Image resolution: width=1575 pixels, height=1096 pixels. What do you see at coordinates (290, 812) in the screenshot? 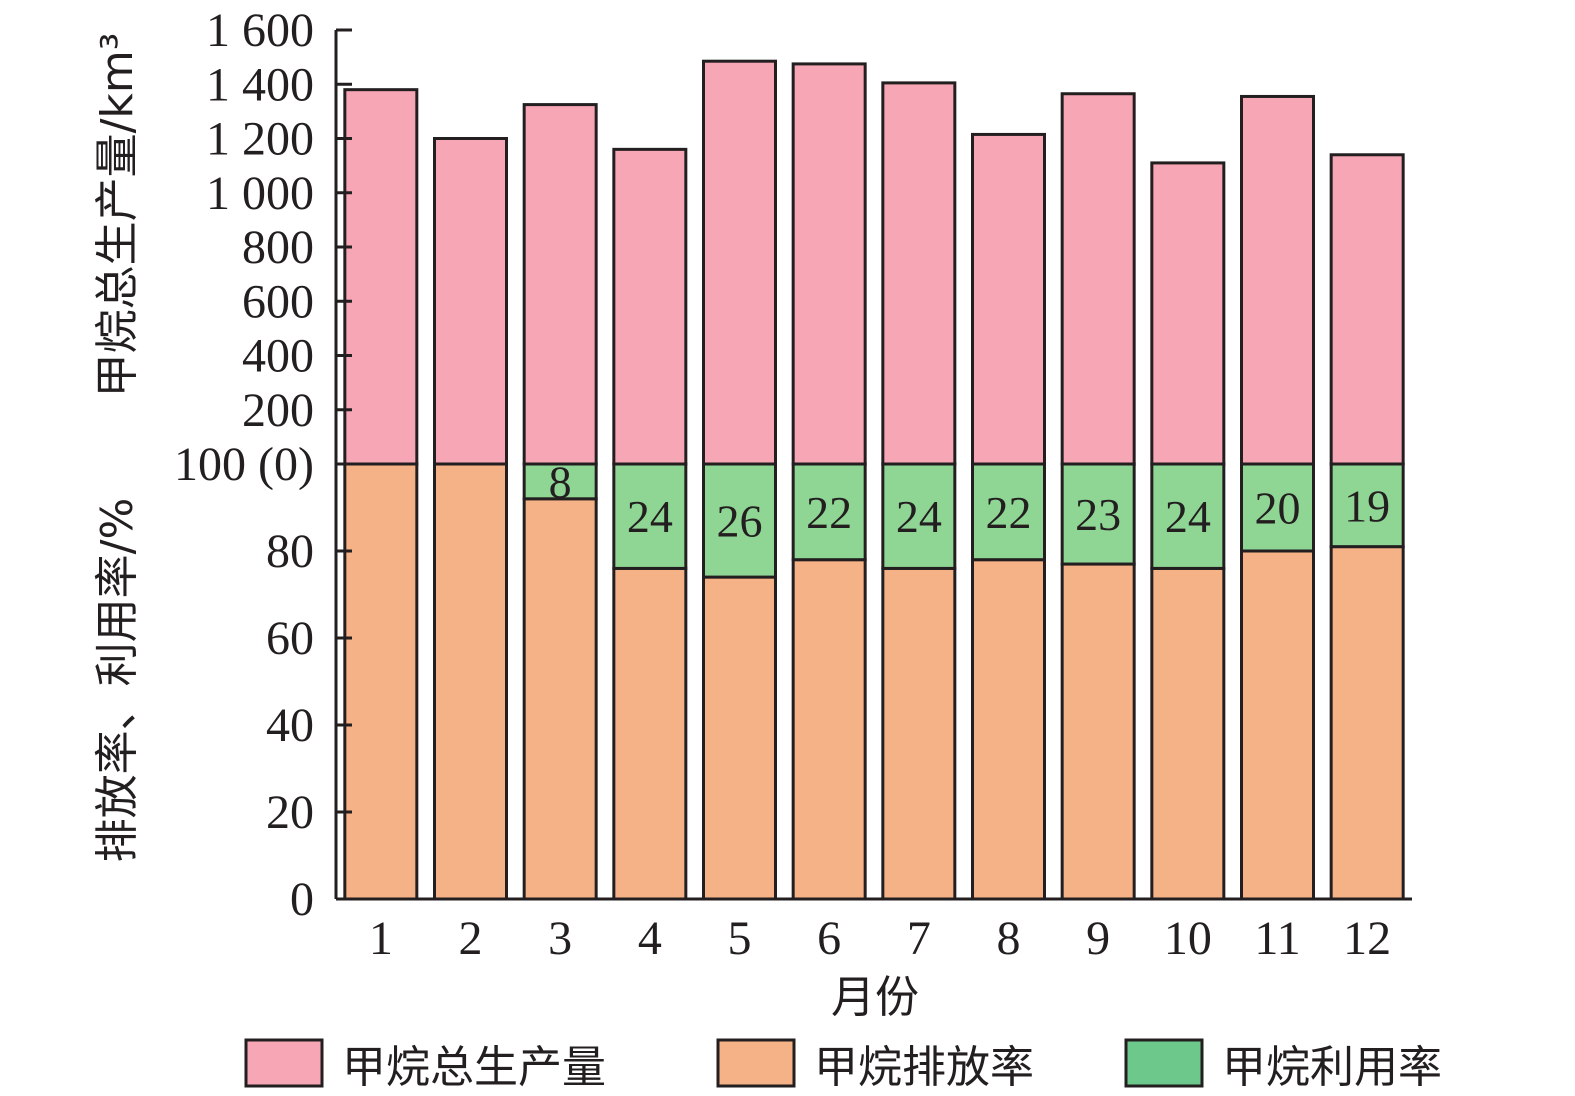
I see `y-tick-label-lower-20: 20` at bounding box center [290, 812].